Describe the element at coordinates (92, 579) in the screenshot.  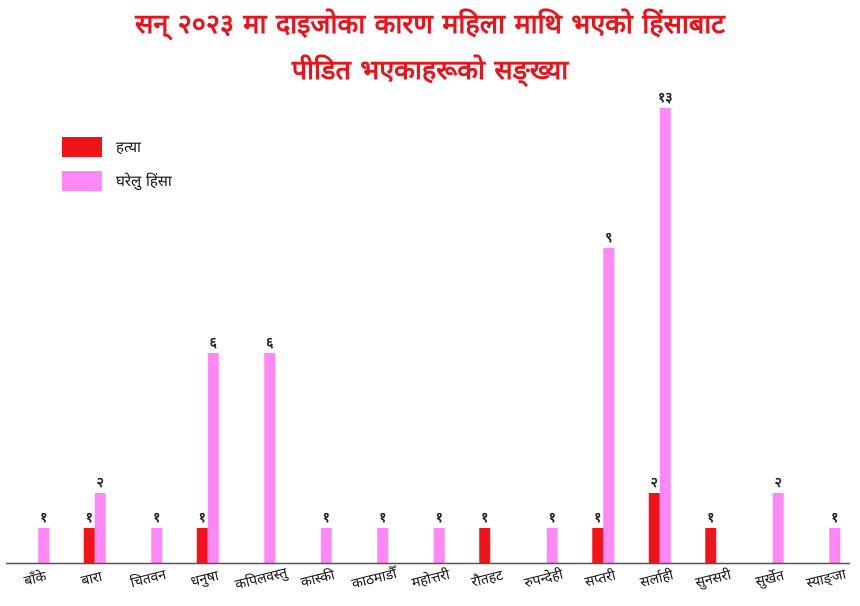
I see `x-tick-label-2: बारा` at that location.